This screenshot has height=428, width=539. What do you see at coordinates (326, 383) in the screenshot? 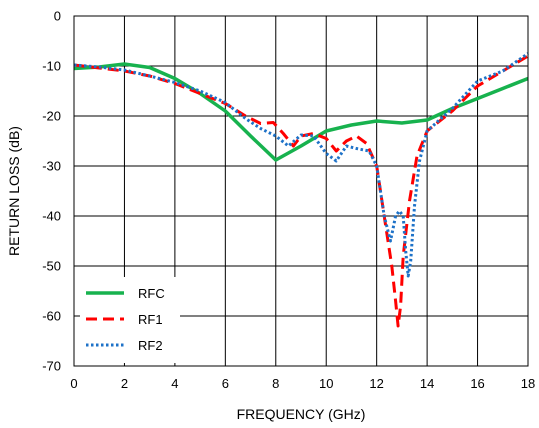
I see `x-tick-label: 10` at bounding box center [326, 383].